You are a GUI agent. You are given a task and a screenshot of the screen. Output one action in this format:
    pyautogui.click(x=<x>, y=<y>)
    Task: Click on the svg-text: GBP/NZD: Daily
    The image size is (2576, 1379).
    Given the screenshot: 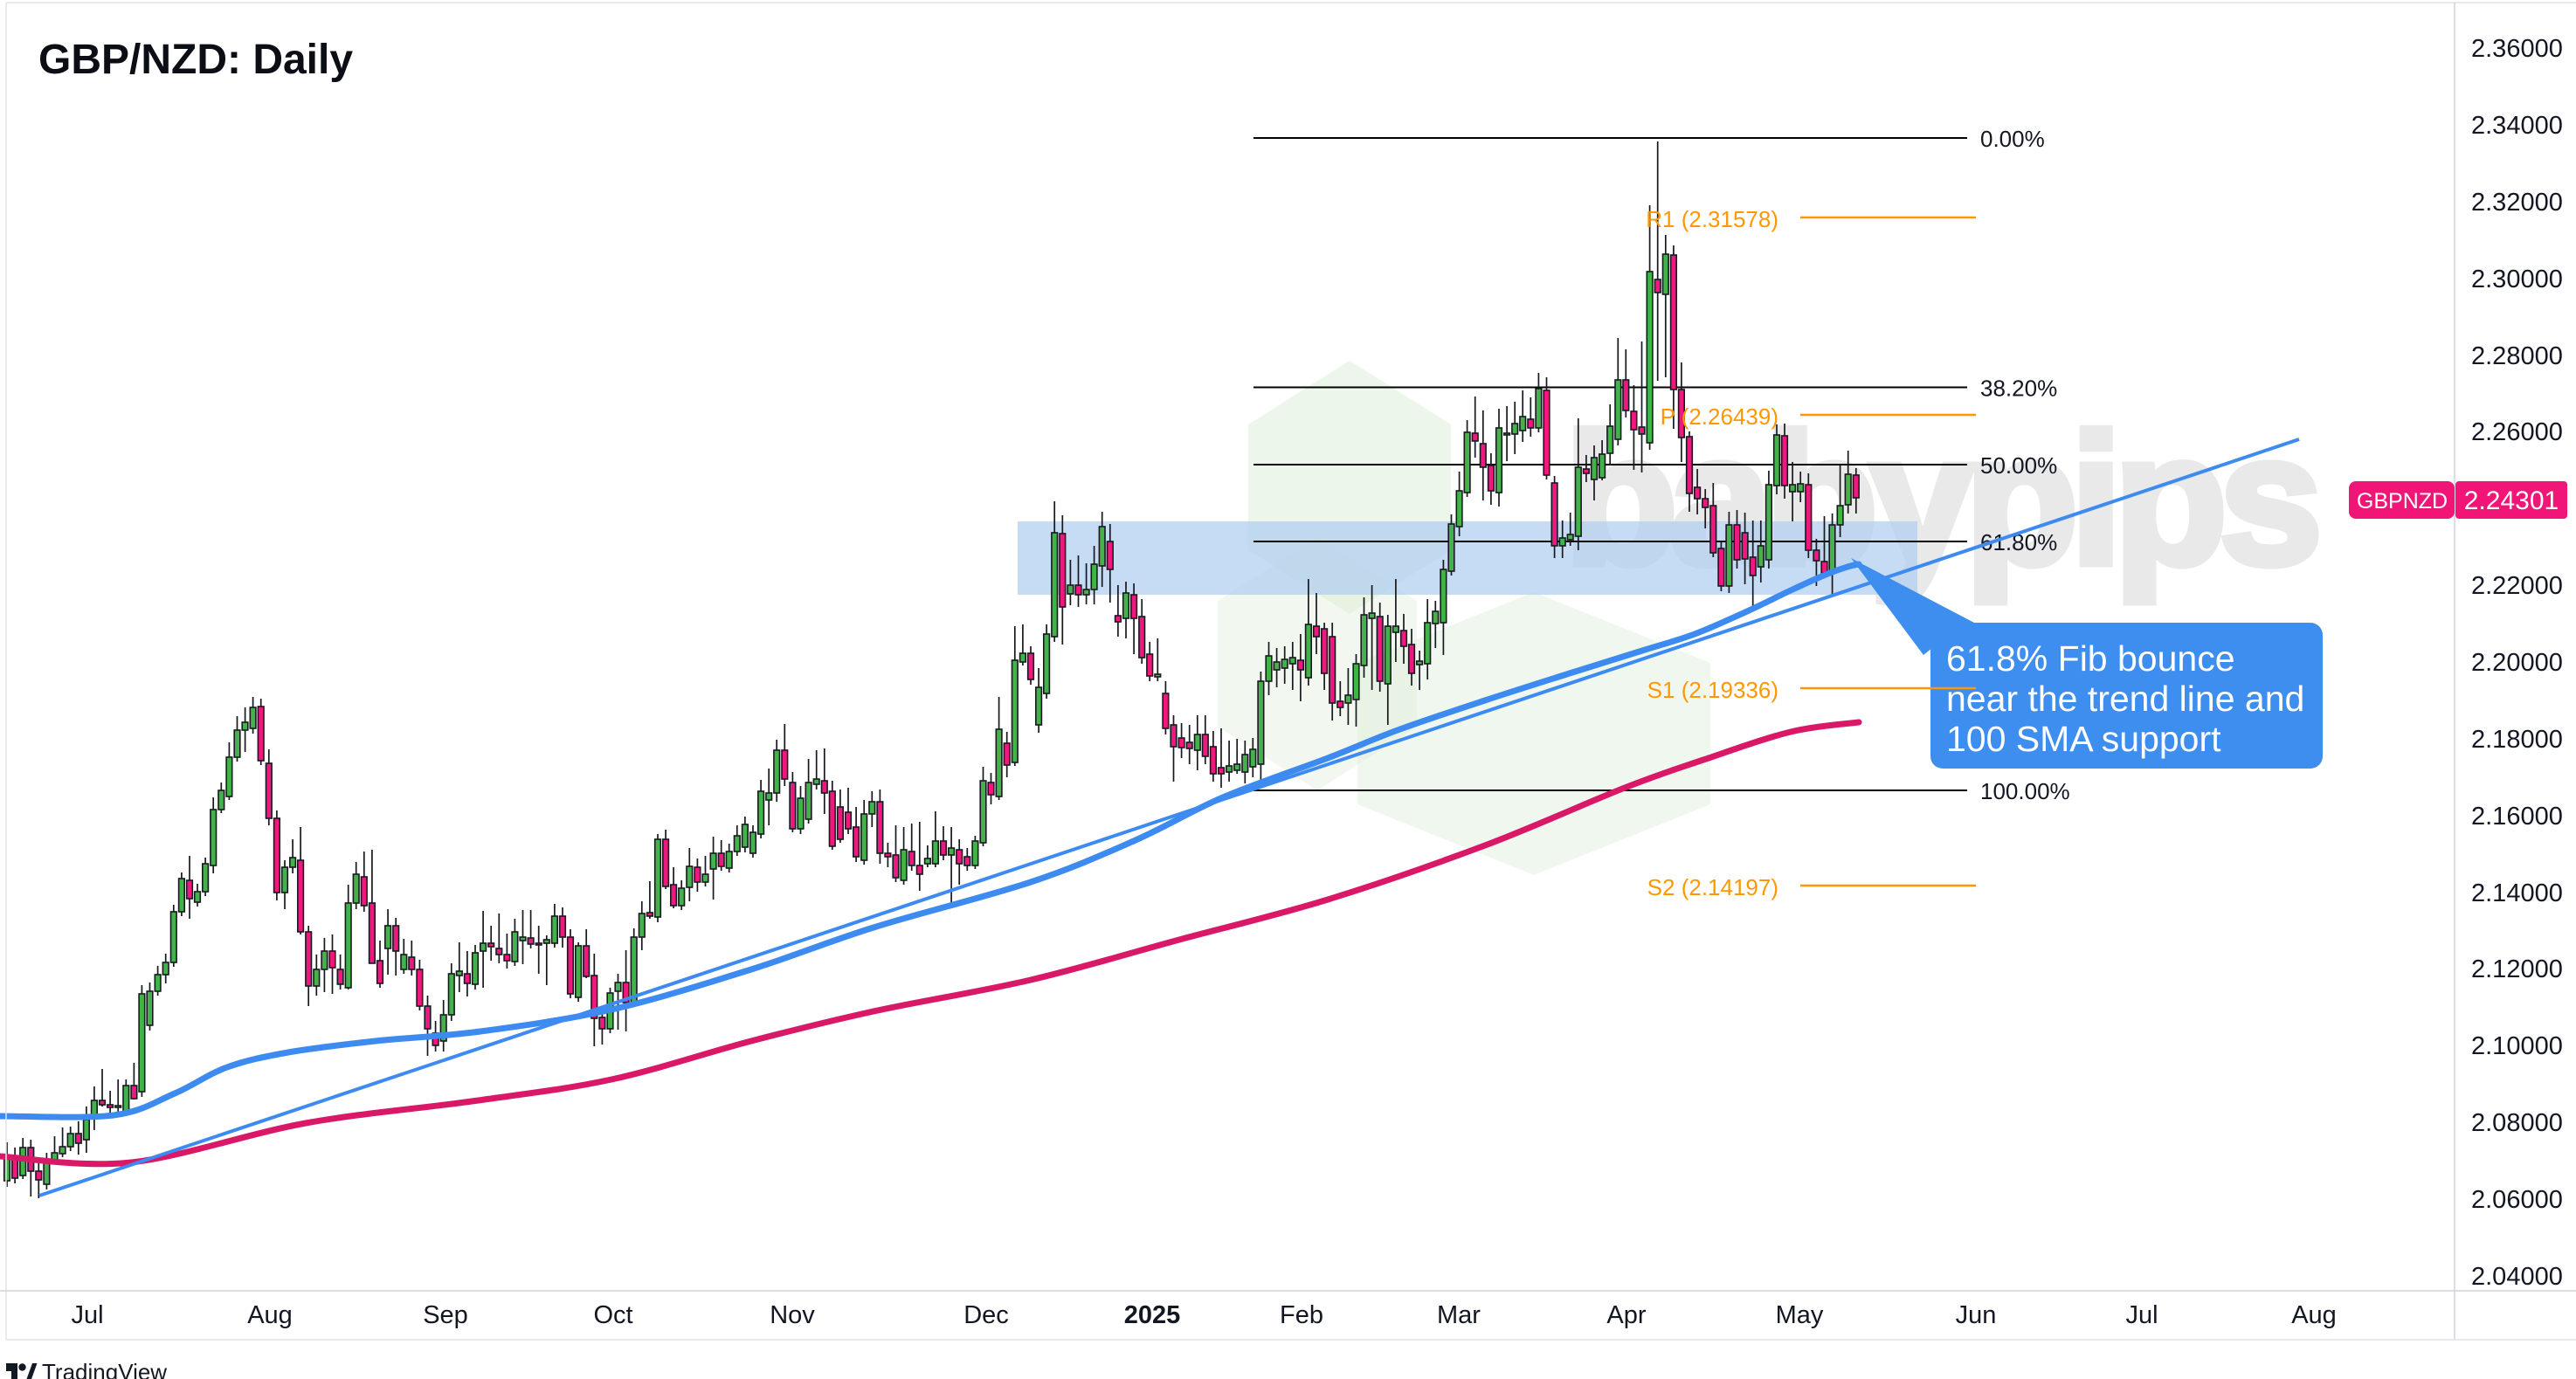 What is the action you would take?
    pyautogui.click(x=195, y=60)
    